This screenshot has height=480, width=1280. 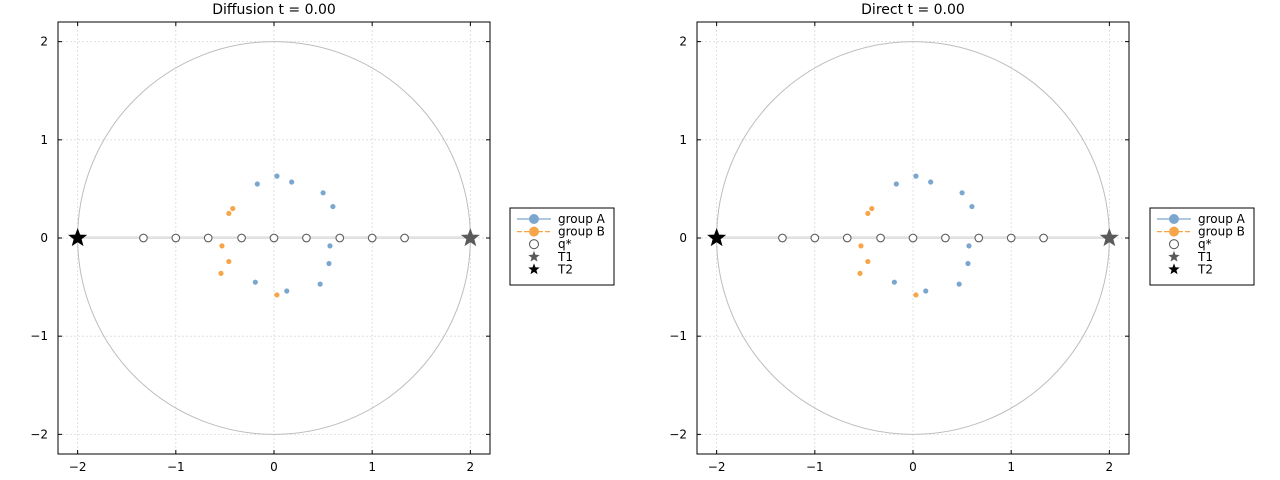 I want to click on legend-item: group B, so click(x=1201, y=232).